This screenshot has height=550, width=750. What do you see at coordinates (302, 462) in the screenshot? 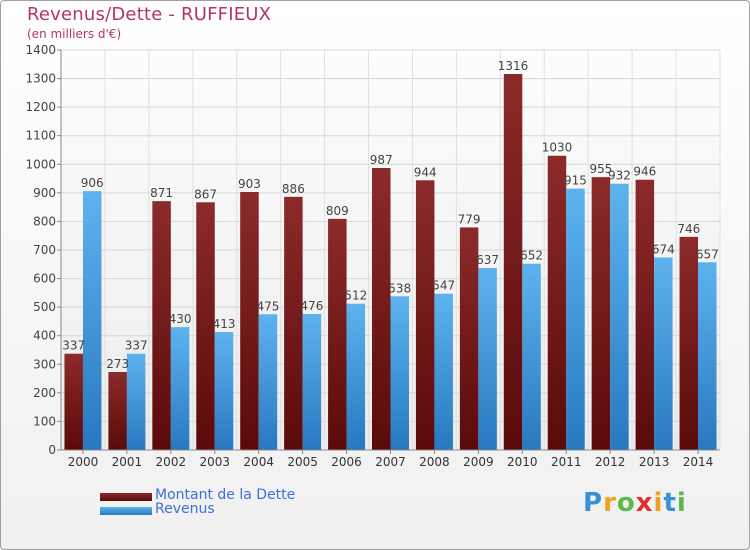
I see `x-tick-label: 2005` at bounding box center [302, 462].